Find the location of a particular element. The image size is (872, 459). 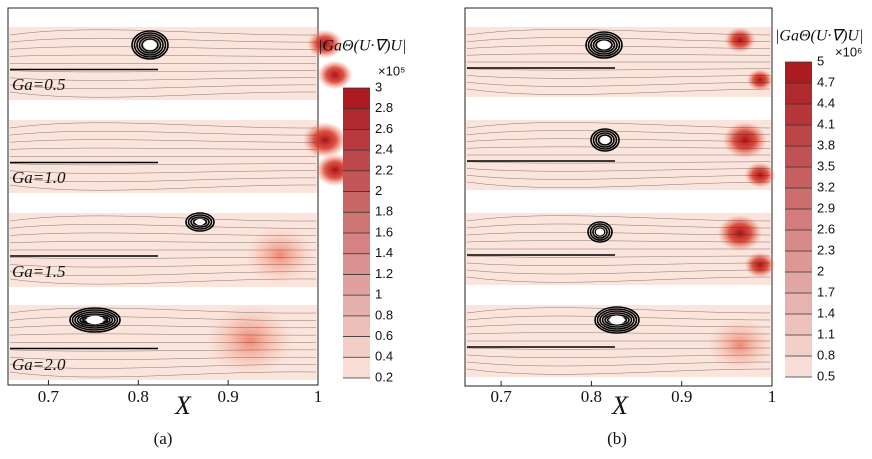

colorbar-tick-label: 2 is located at coordinates (820, 270).